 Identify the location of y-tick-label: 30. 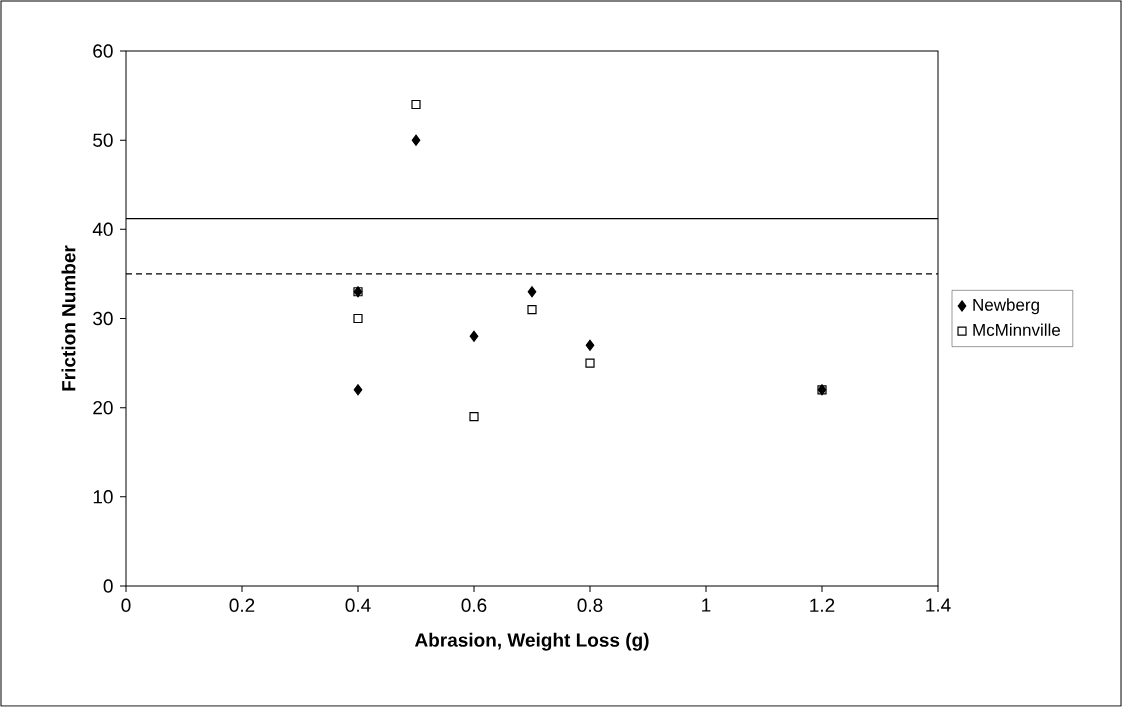
(103, 318).